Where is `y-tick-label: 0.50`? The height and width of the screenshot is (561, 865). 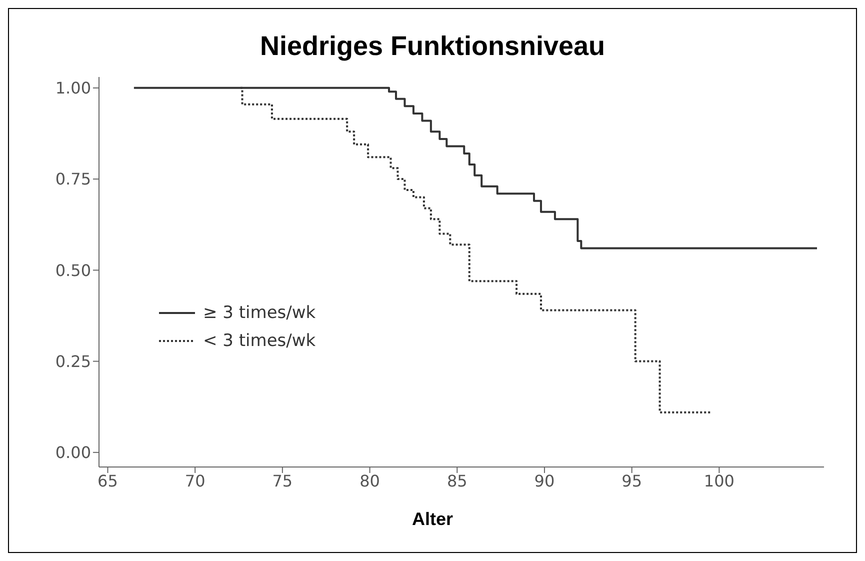 y-tick-label: 0.50 is located at coordinates (73, 270).